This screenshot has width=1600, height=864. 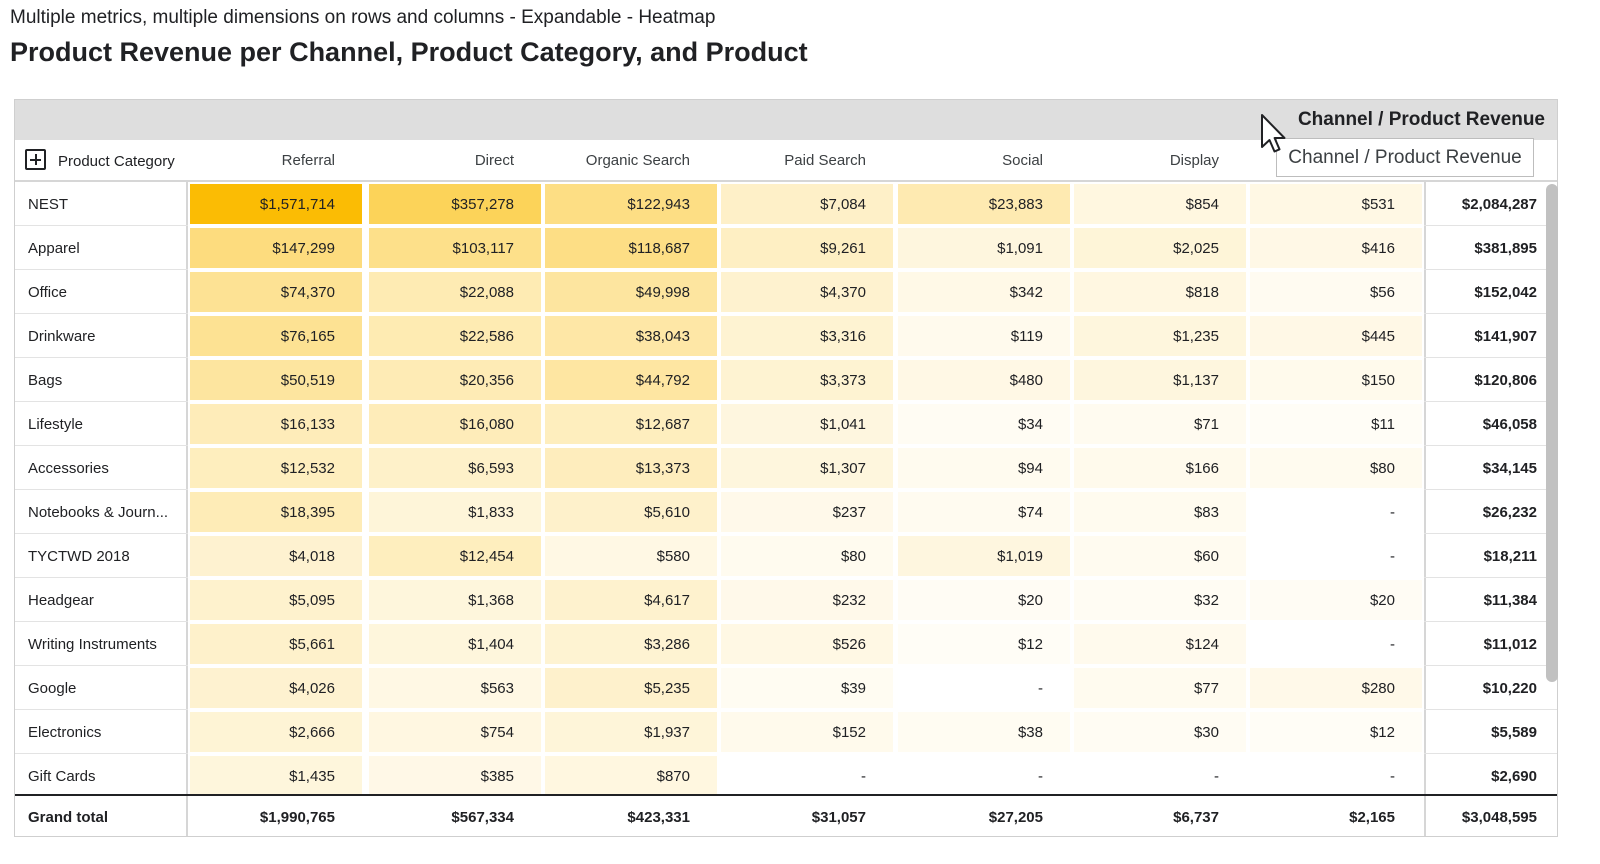 I want to click on heatmap-cell: $50,519, so click(x=276, y=380).